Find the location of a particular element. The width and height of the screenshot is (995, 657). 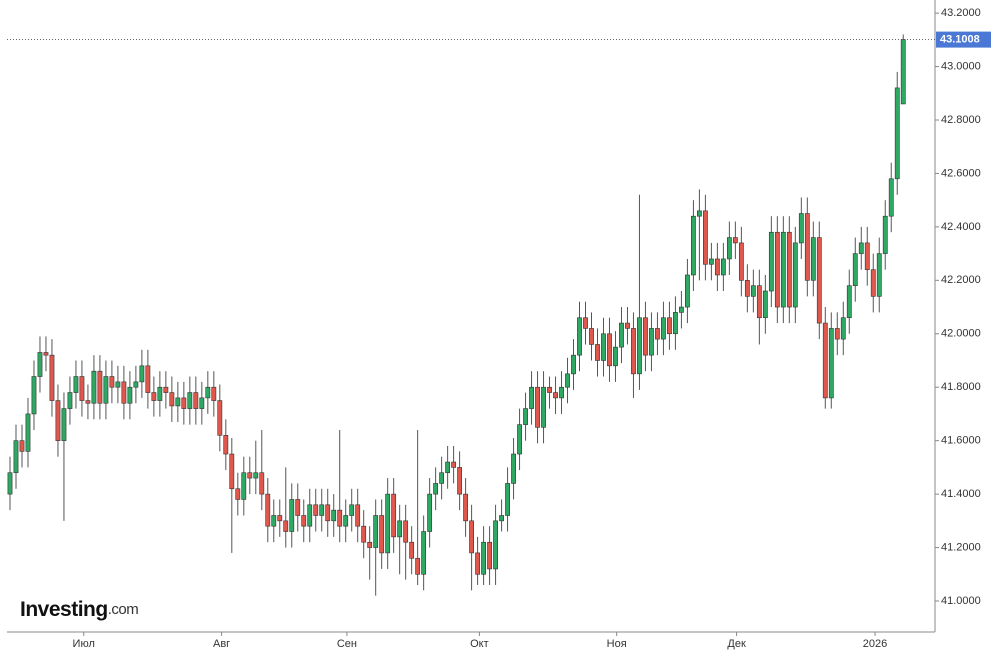

y-tick-label: 41.0000 is located at coordinates (961, 601).